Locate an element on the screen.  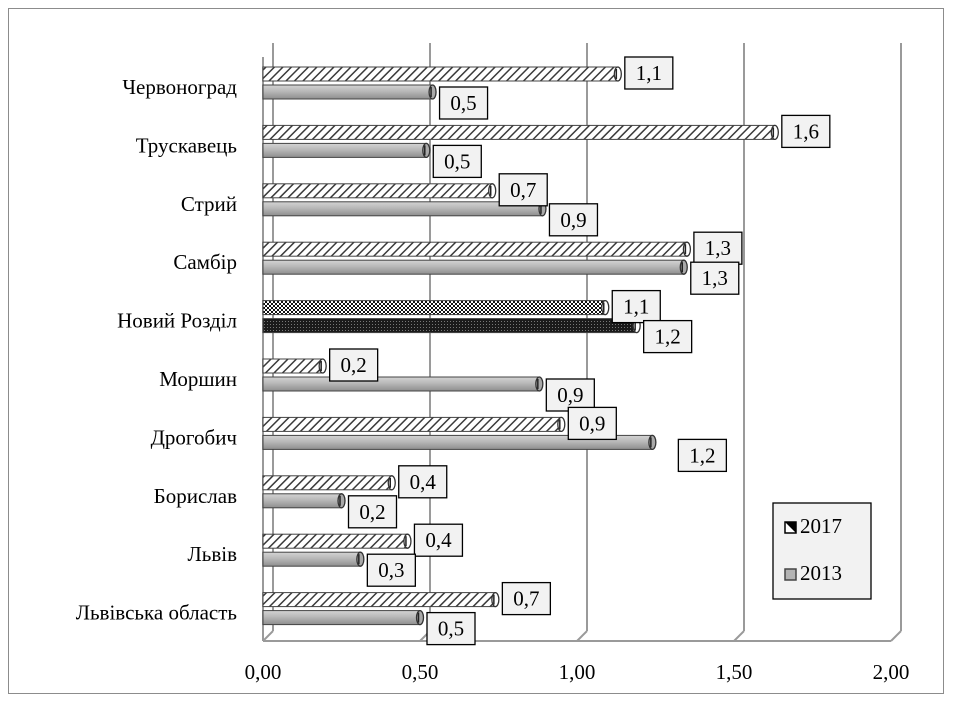
category-label: Стрий is located at coordinates (209, 204).